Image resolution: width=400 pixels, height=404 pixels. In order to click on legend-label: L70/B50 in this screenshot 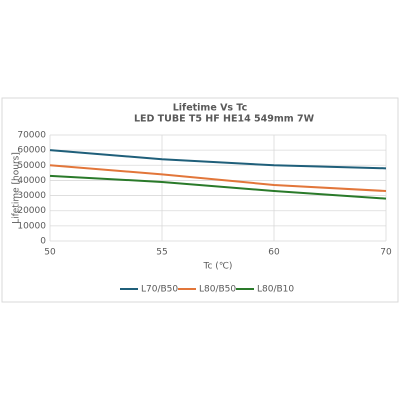, I will do `click(159, 290)`.